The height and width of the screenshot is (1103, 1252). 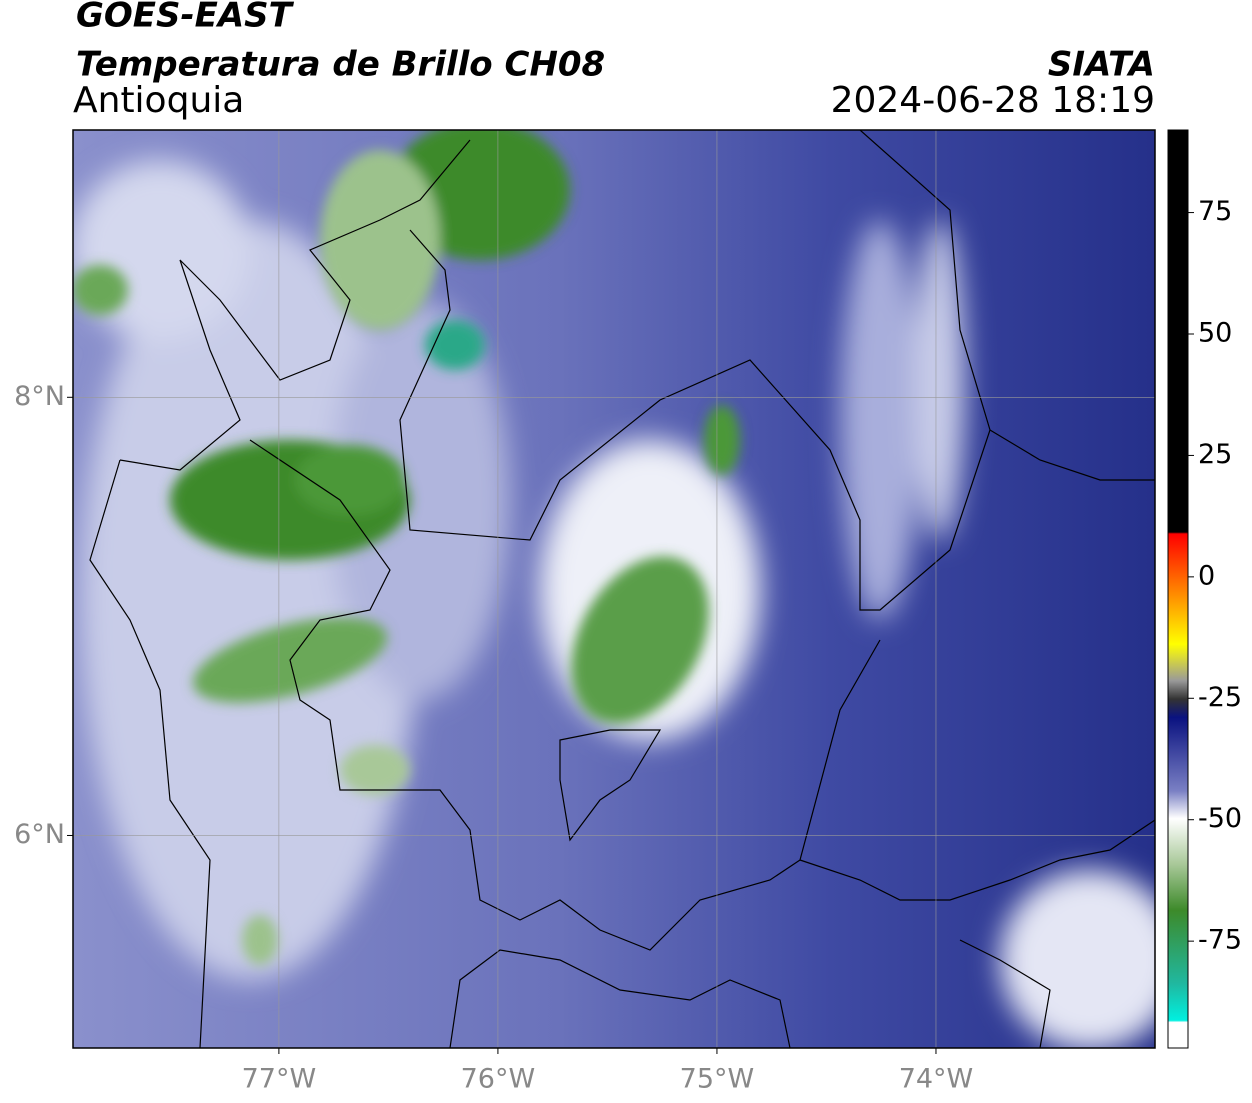 I want to click on subtitle: Temperatura de Brillo CH08, so click(x=340, y=65).